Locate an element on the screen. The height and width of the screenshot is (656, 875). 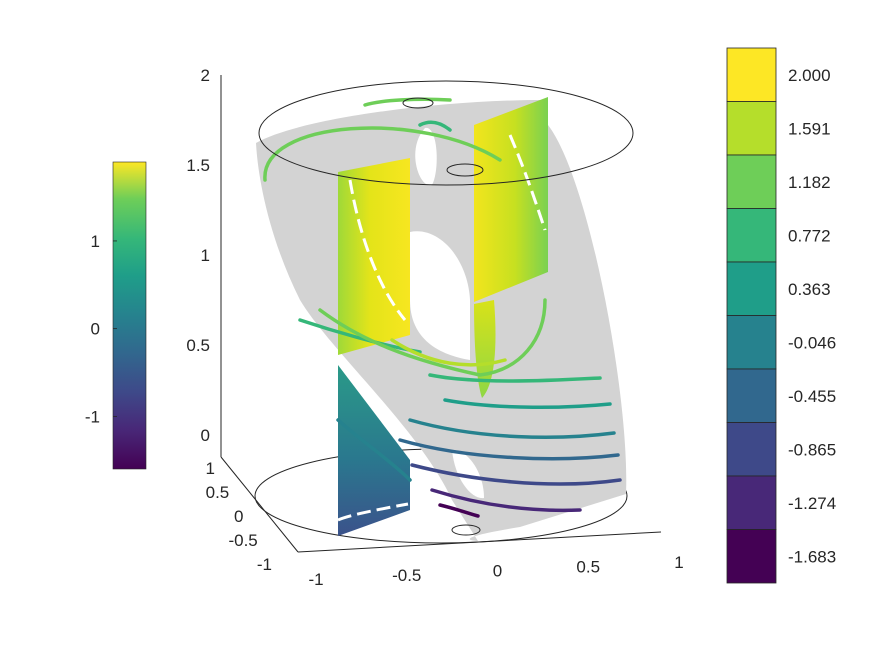
contour-level-1182-ring is located at coordinates (432, 337).